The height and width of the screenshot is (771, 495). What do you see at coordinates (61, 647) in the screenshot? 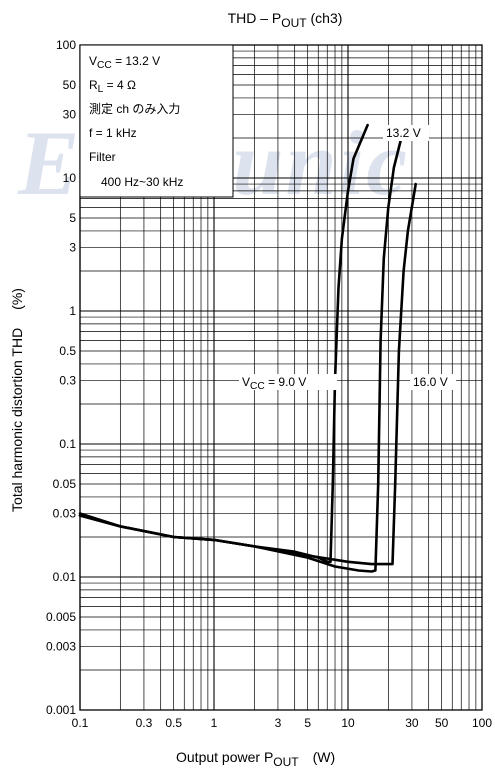
I see `y-tick-label: 0.003` at bounding box center [61, 647].